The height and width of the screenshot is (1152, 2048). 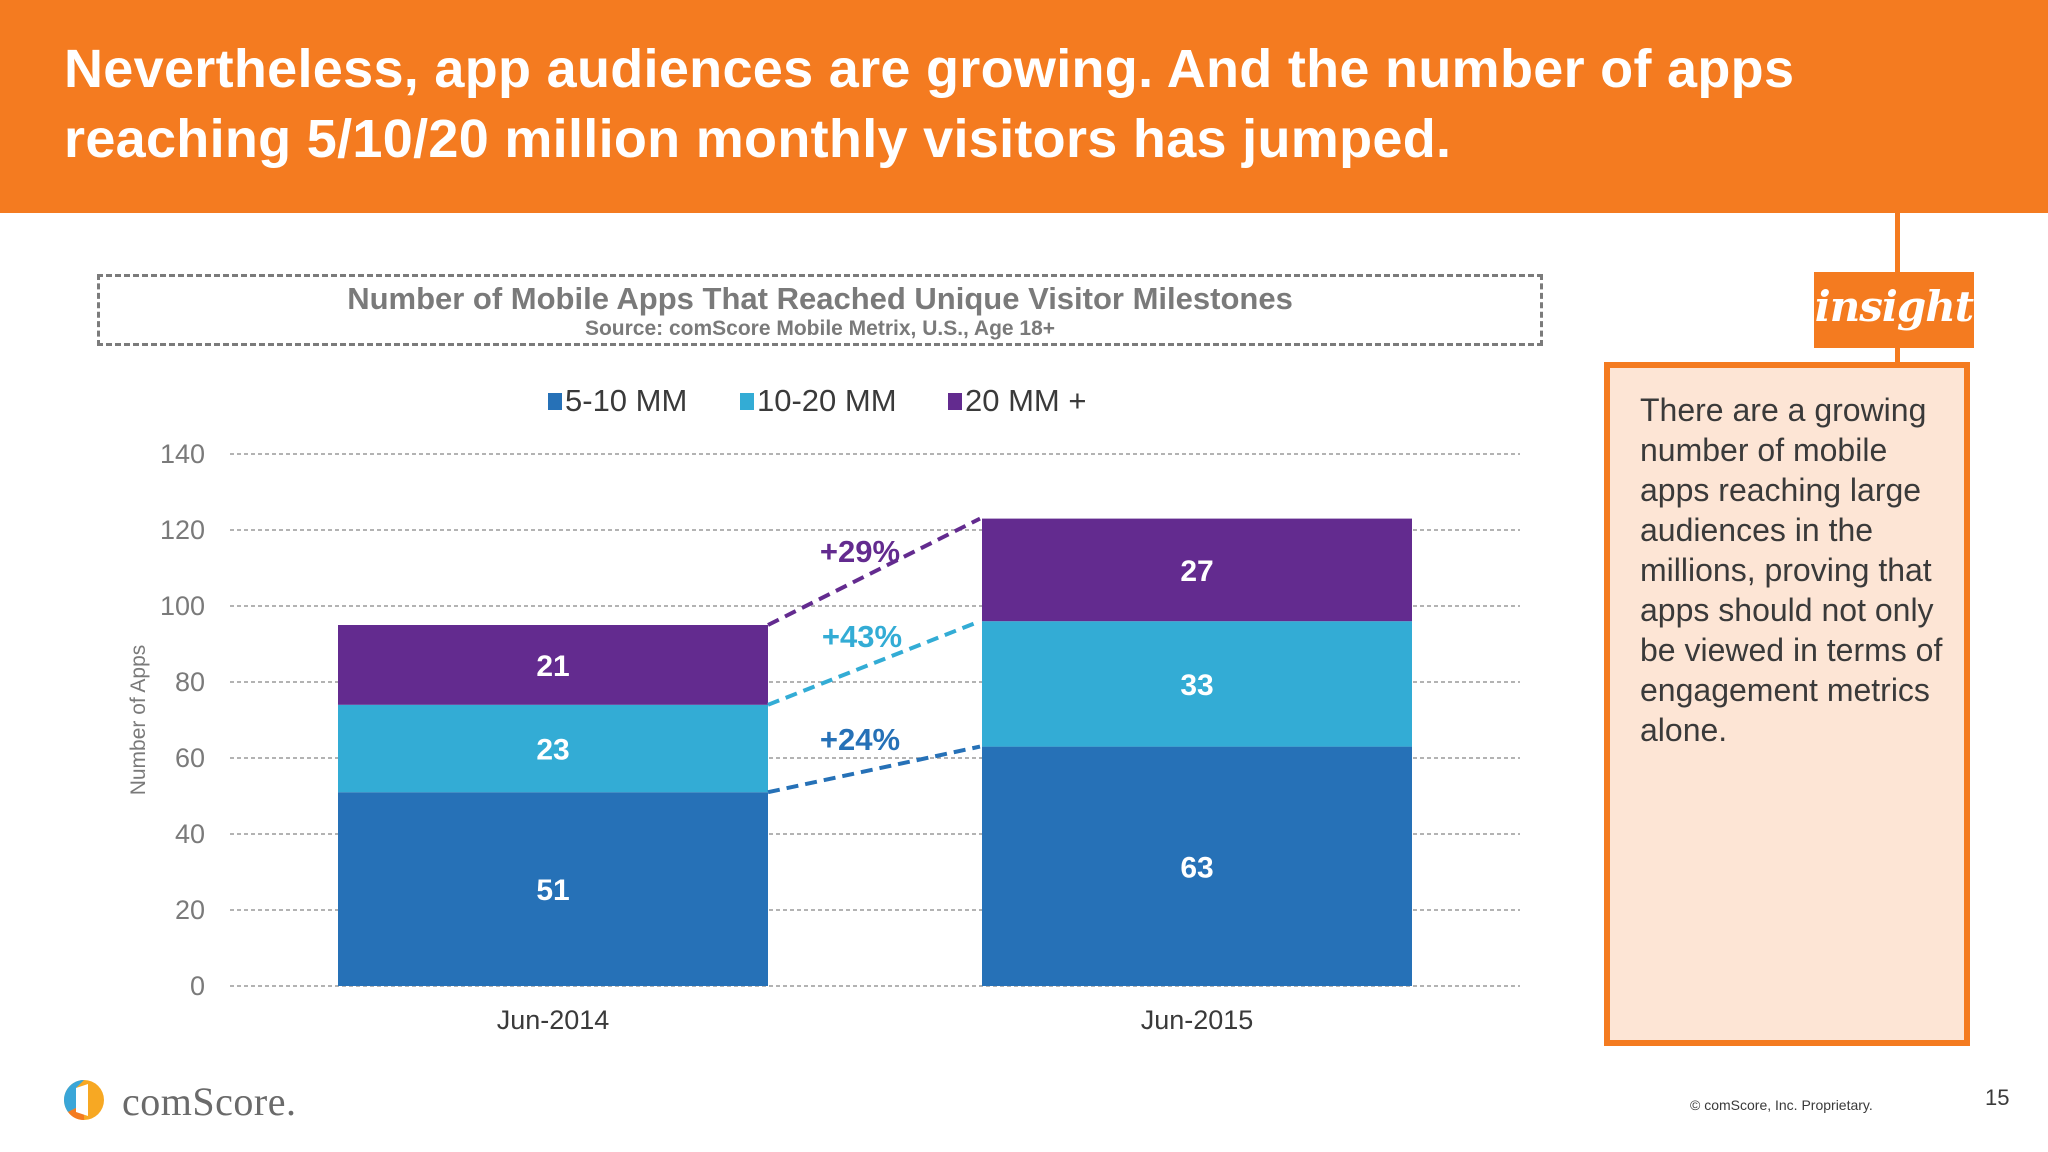 I want to click on comscore-logo: comScore., so click(x=192, y=1101).